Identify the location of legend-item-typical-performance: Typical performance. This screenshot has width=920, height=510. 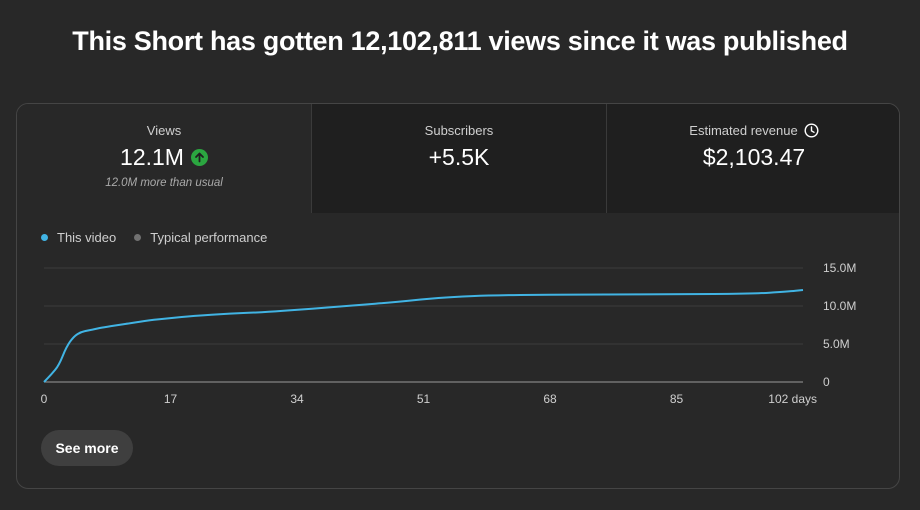
(200, 237).